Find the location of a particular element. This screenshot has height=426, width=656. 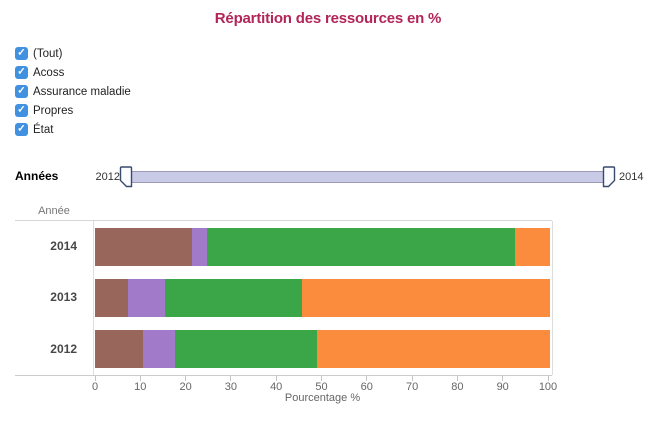

tick-label: 10 is located at coordinates (140, 387).